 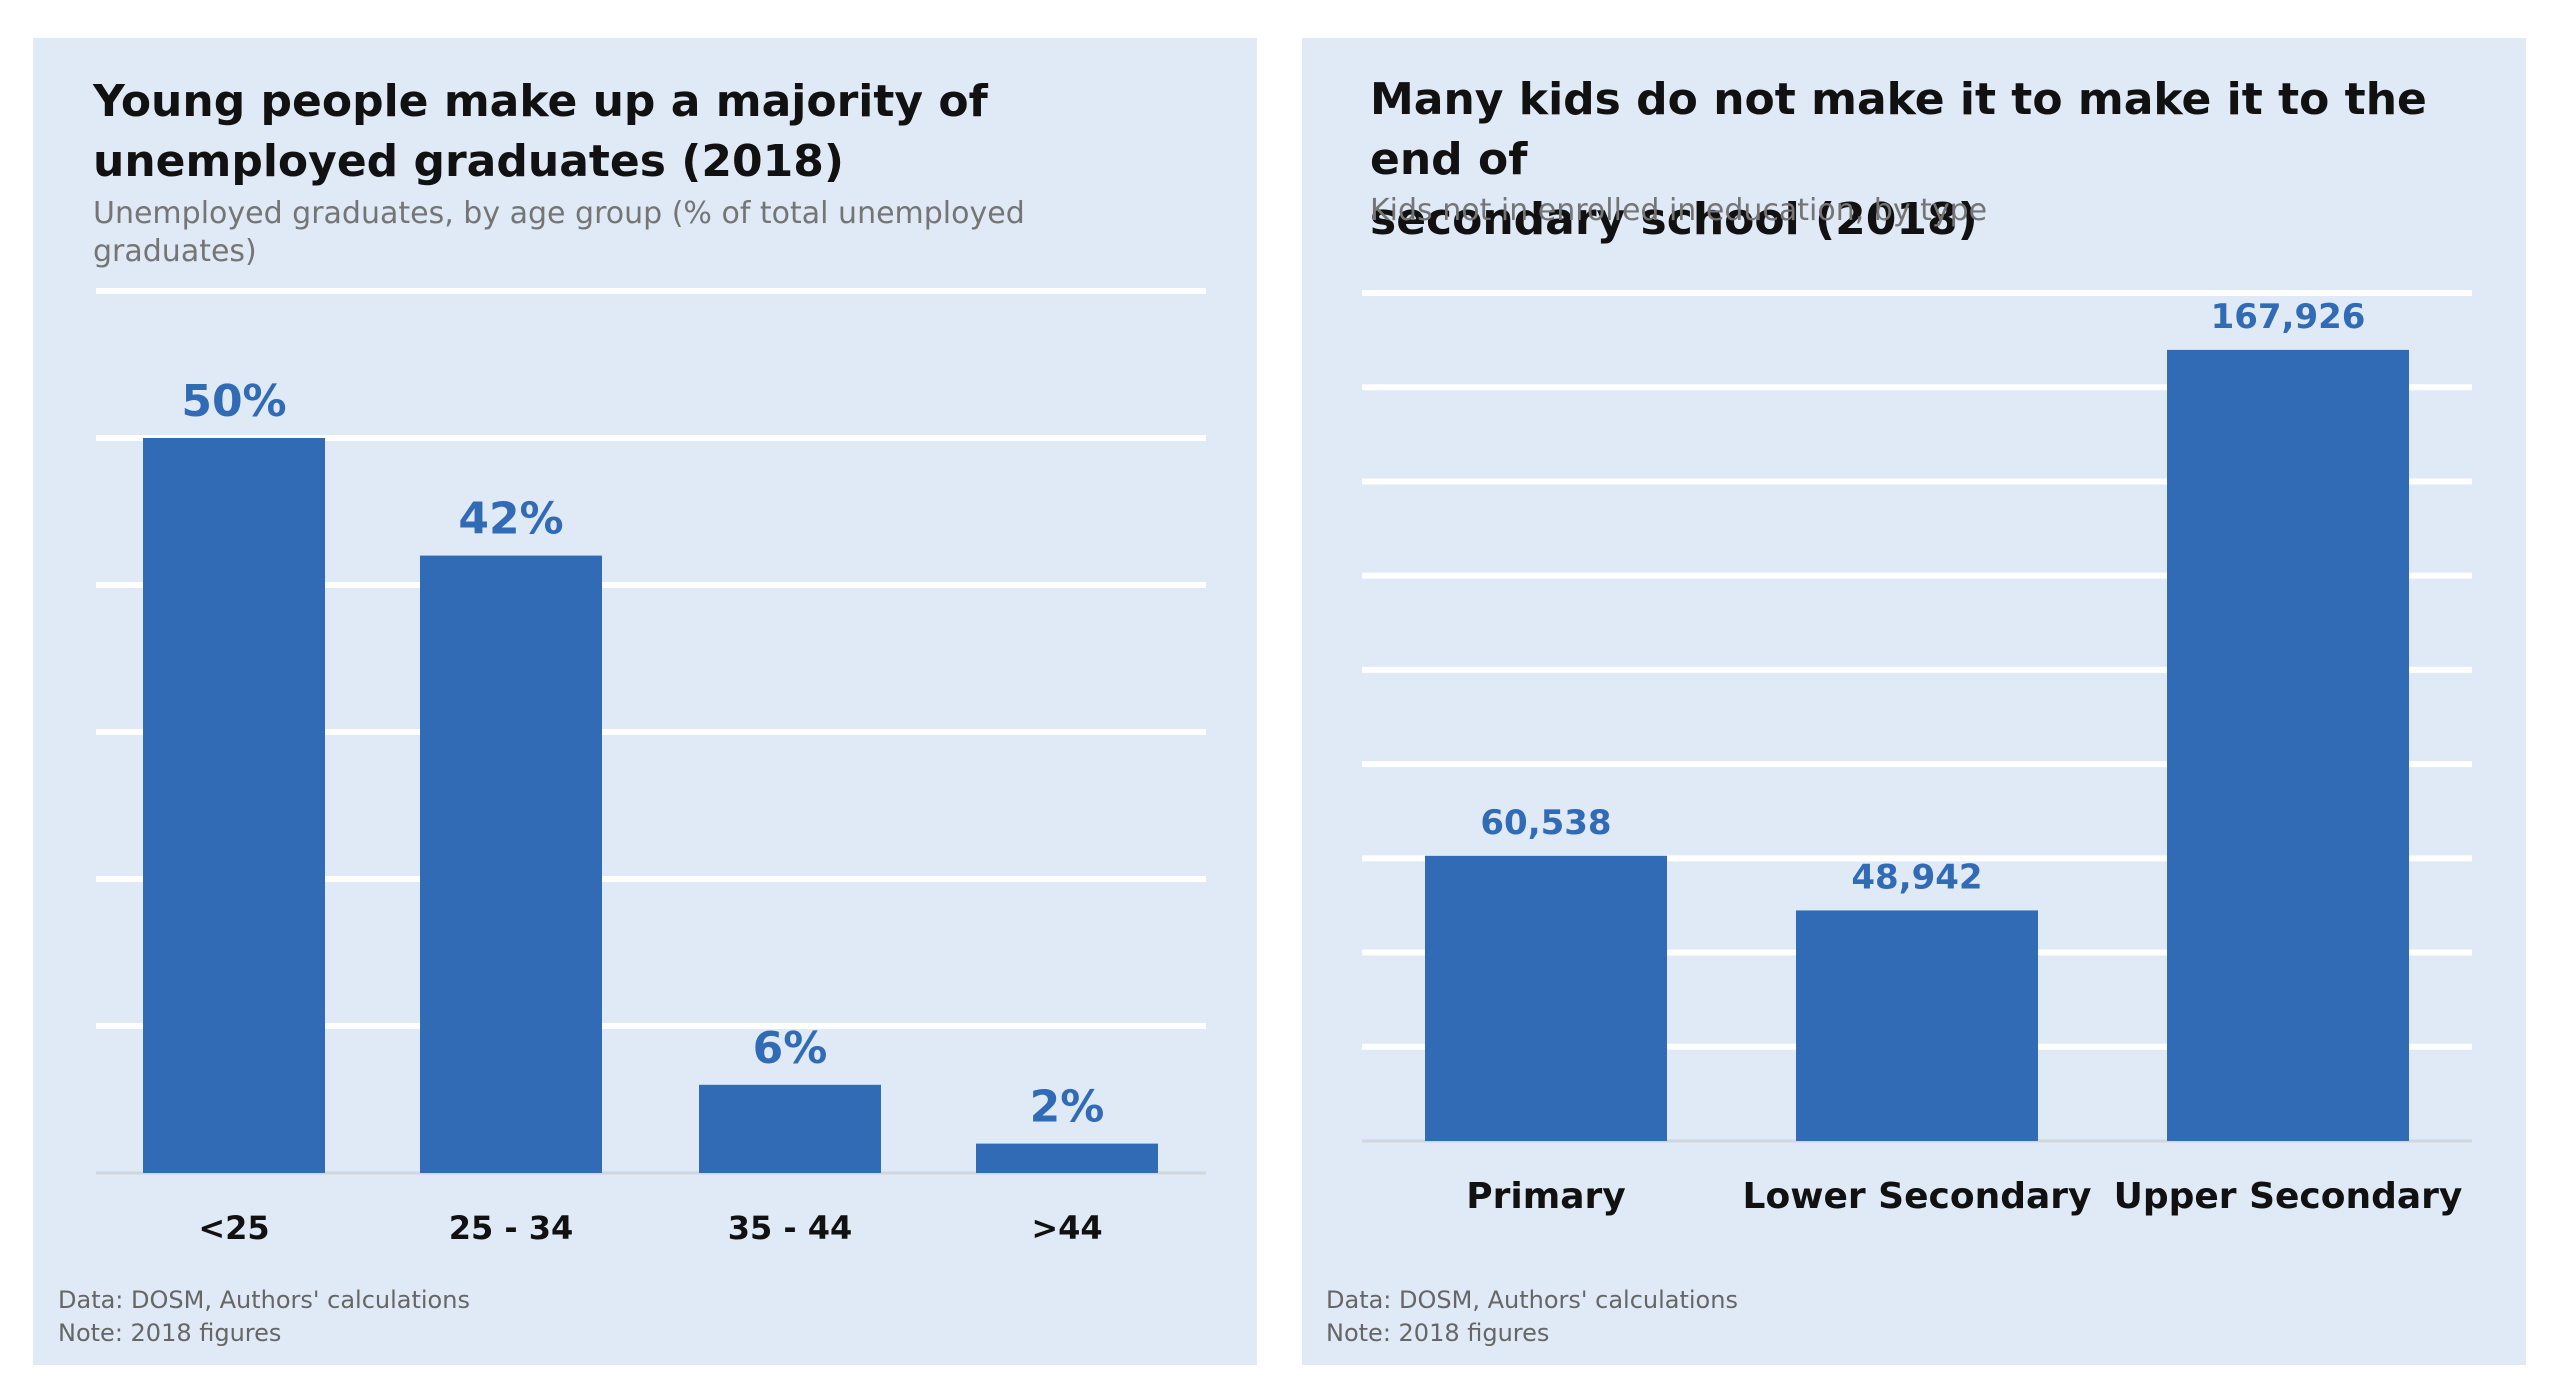 What do you see at coordinates (233, 1228) in the screenshot?
I see `category-label: <25` at bounding box center [233, 1228].